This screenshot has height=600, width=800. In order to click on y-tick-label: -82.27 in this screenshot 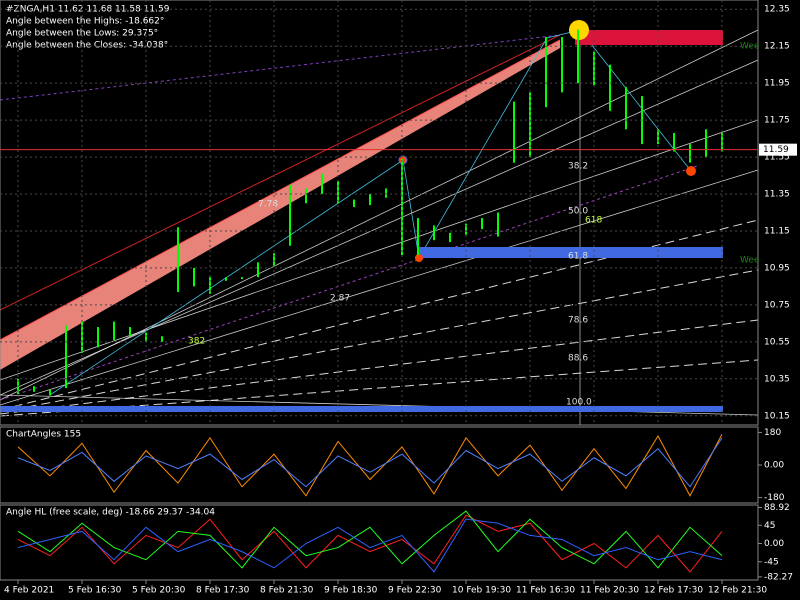, I will do `click(778, 577)`.